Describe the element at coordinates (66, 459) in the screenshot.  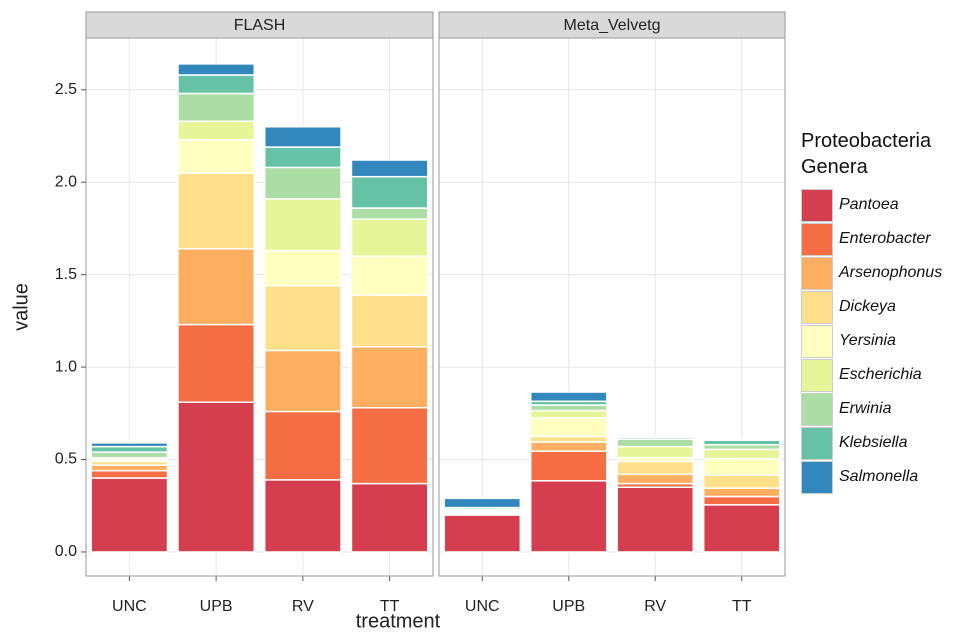
I see `y-tick-label: 0.5` at that location.